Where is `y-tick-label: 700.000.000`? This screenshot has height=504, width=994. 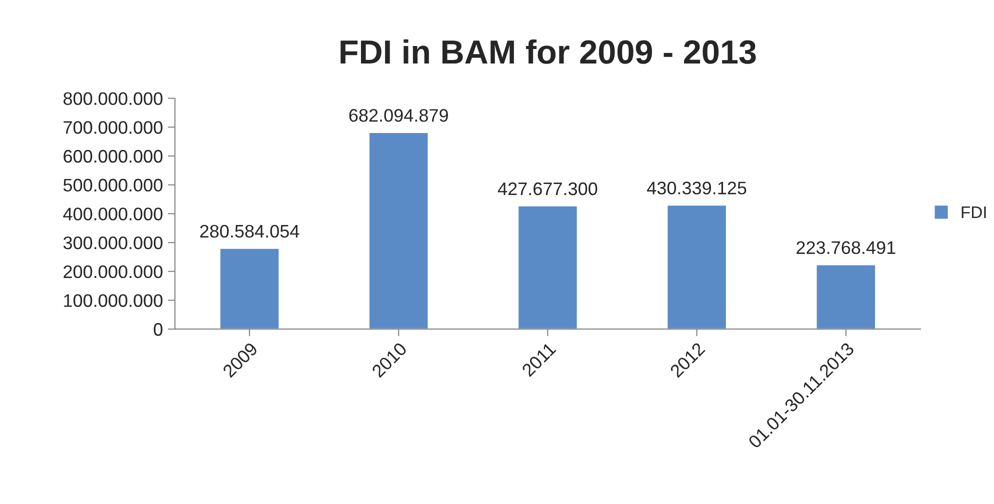 y-tick-label: 700.000.000 is located at coordinates (113, 127).